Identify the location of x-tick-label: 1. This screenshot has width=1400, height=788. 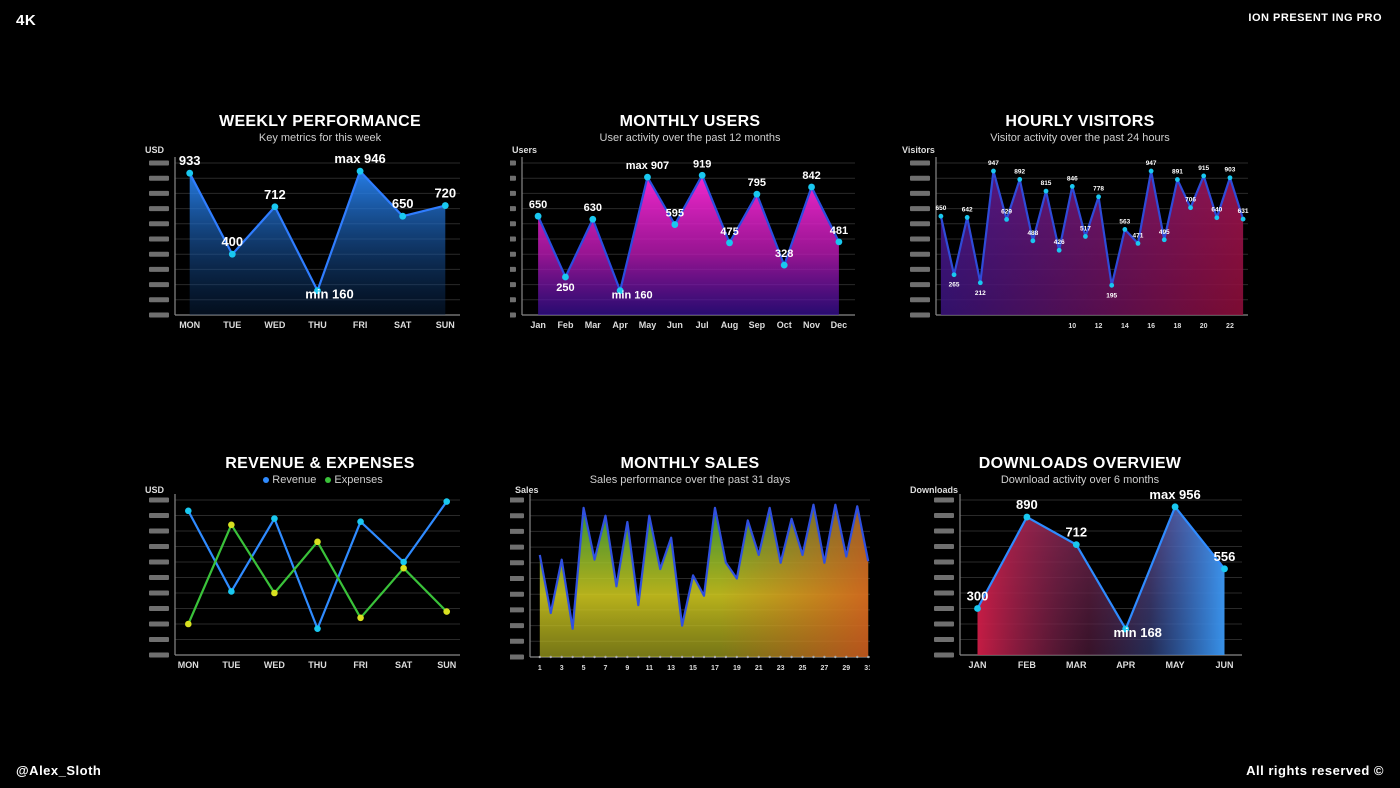
(540, 668).